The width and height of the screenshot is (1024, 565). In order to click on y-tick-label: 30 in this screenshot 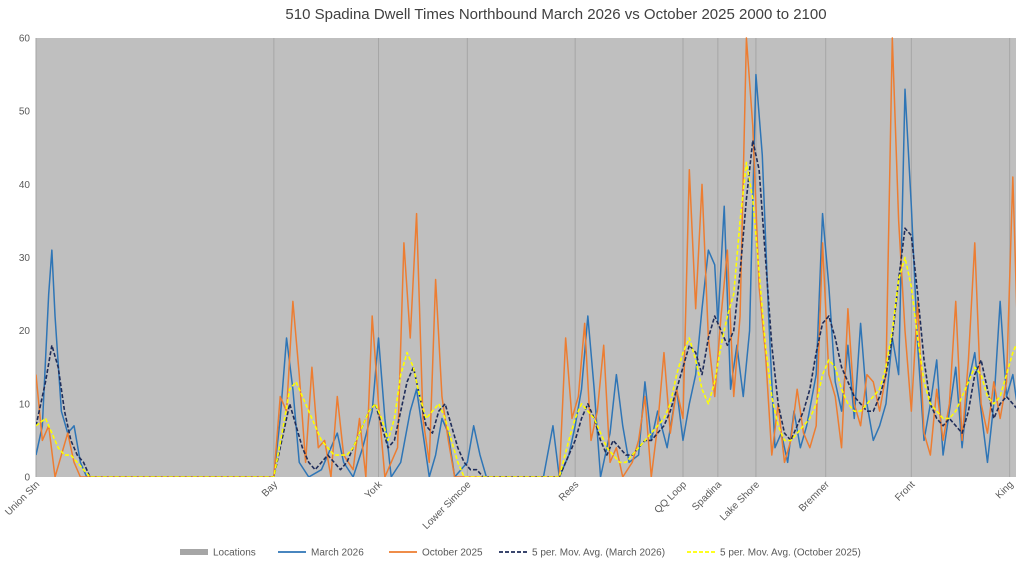, I will do `click(25, 258)`.